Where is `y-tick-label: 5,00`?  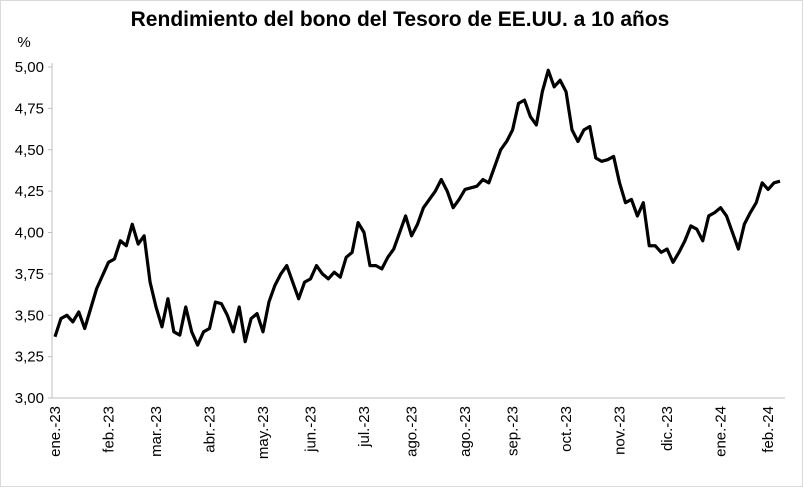 y-tick-label: 5,00 is located at coordinates (29, 67).